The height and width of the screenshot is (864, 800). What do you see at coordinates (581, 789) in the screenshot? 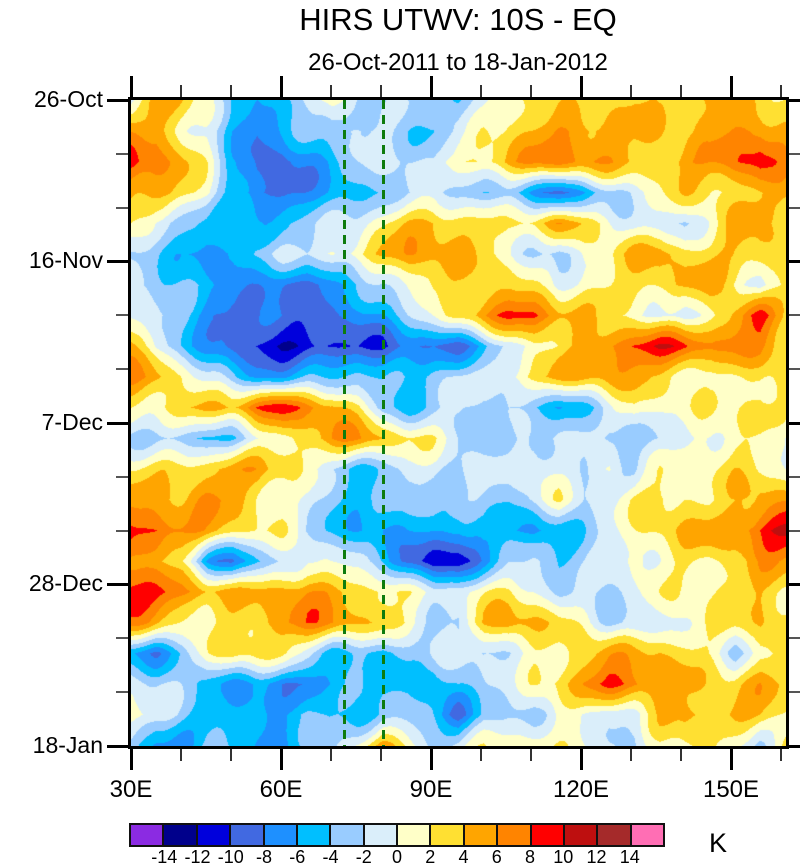
I see `x-tick-label-120e: 120E` at bounding box center [581, 789].